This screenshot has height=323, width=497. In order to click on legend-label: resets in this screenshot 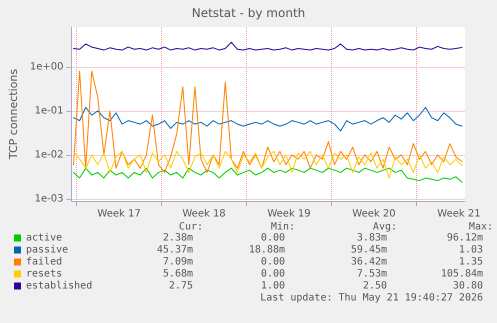, I will do `click(44, 274)`.